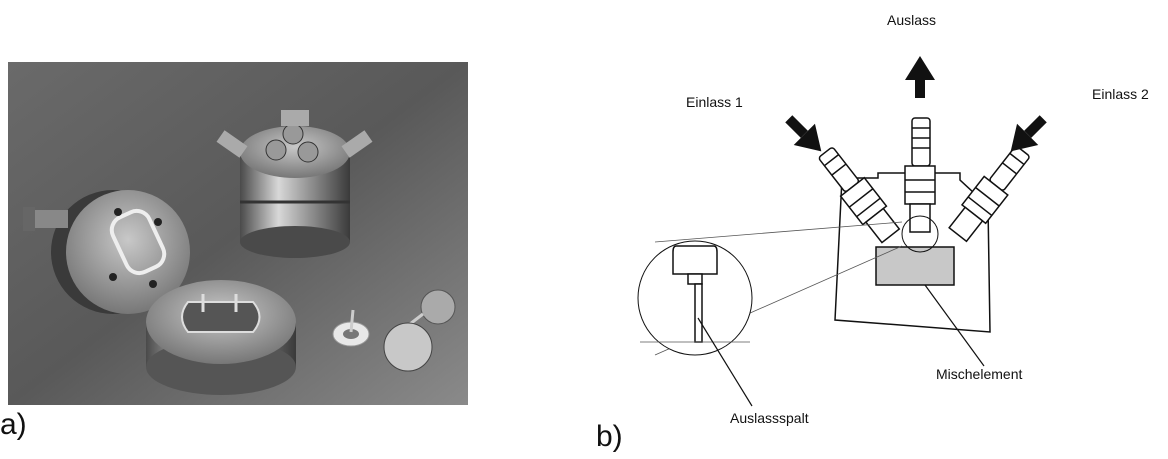  I want to click on left-housing, so click(106, 252).